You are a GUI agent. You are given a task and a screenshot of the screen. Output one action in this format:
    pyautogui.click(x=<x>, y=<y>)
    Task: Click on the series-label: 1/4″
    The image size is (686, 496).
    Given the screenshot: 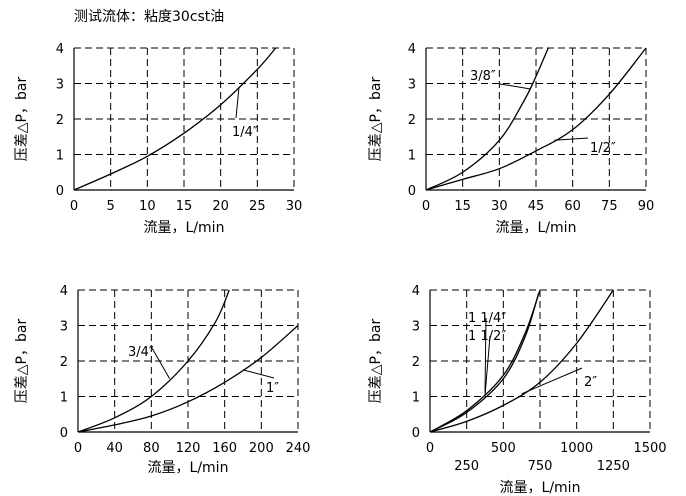 What is the action you would take?
    pyautogui.click(x=245, y=132)
    